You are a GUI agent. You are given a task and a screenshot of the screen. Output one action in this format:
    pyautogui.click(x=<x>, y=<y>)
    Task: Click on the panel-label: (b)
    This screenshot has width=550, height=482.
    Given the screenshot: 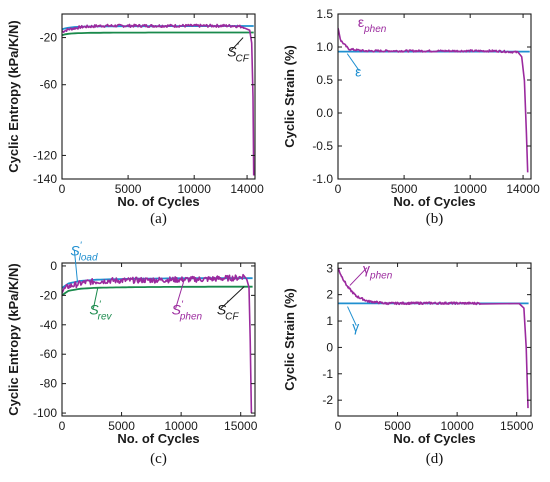 What is the action you would take?
    pyautogui.click(x=435, y=219)
    